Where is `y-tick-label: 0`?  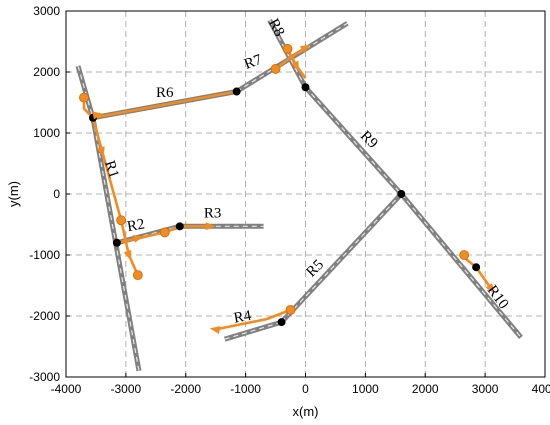 y-tick-label: 0 is located at coordinates (56, 194).